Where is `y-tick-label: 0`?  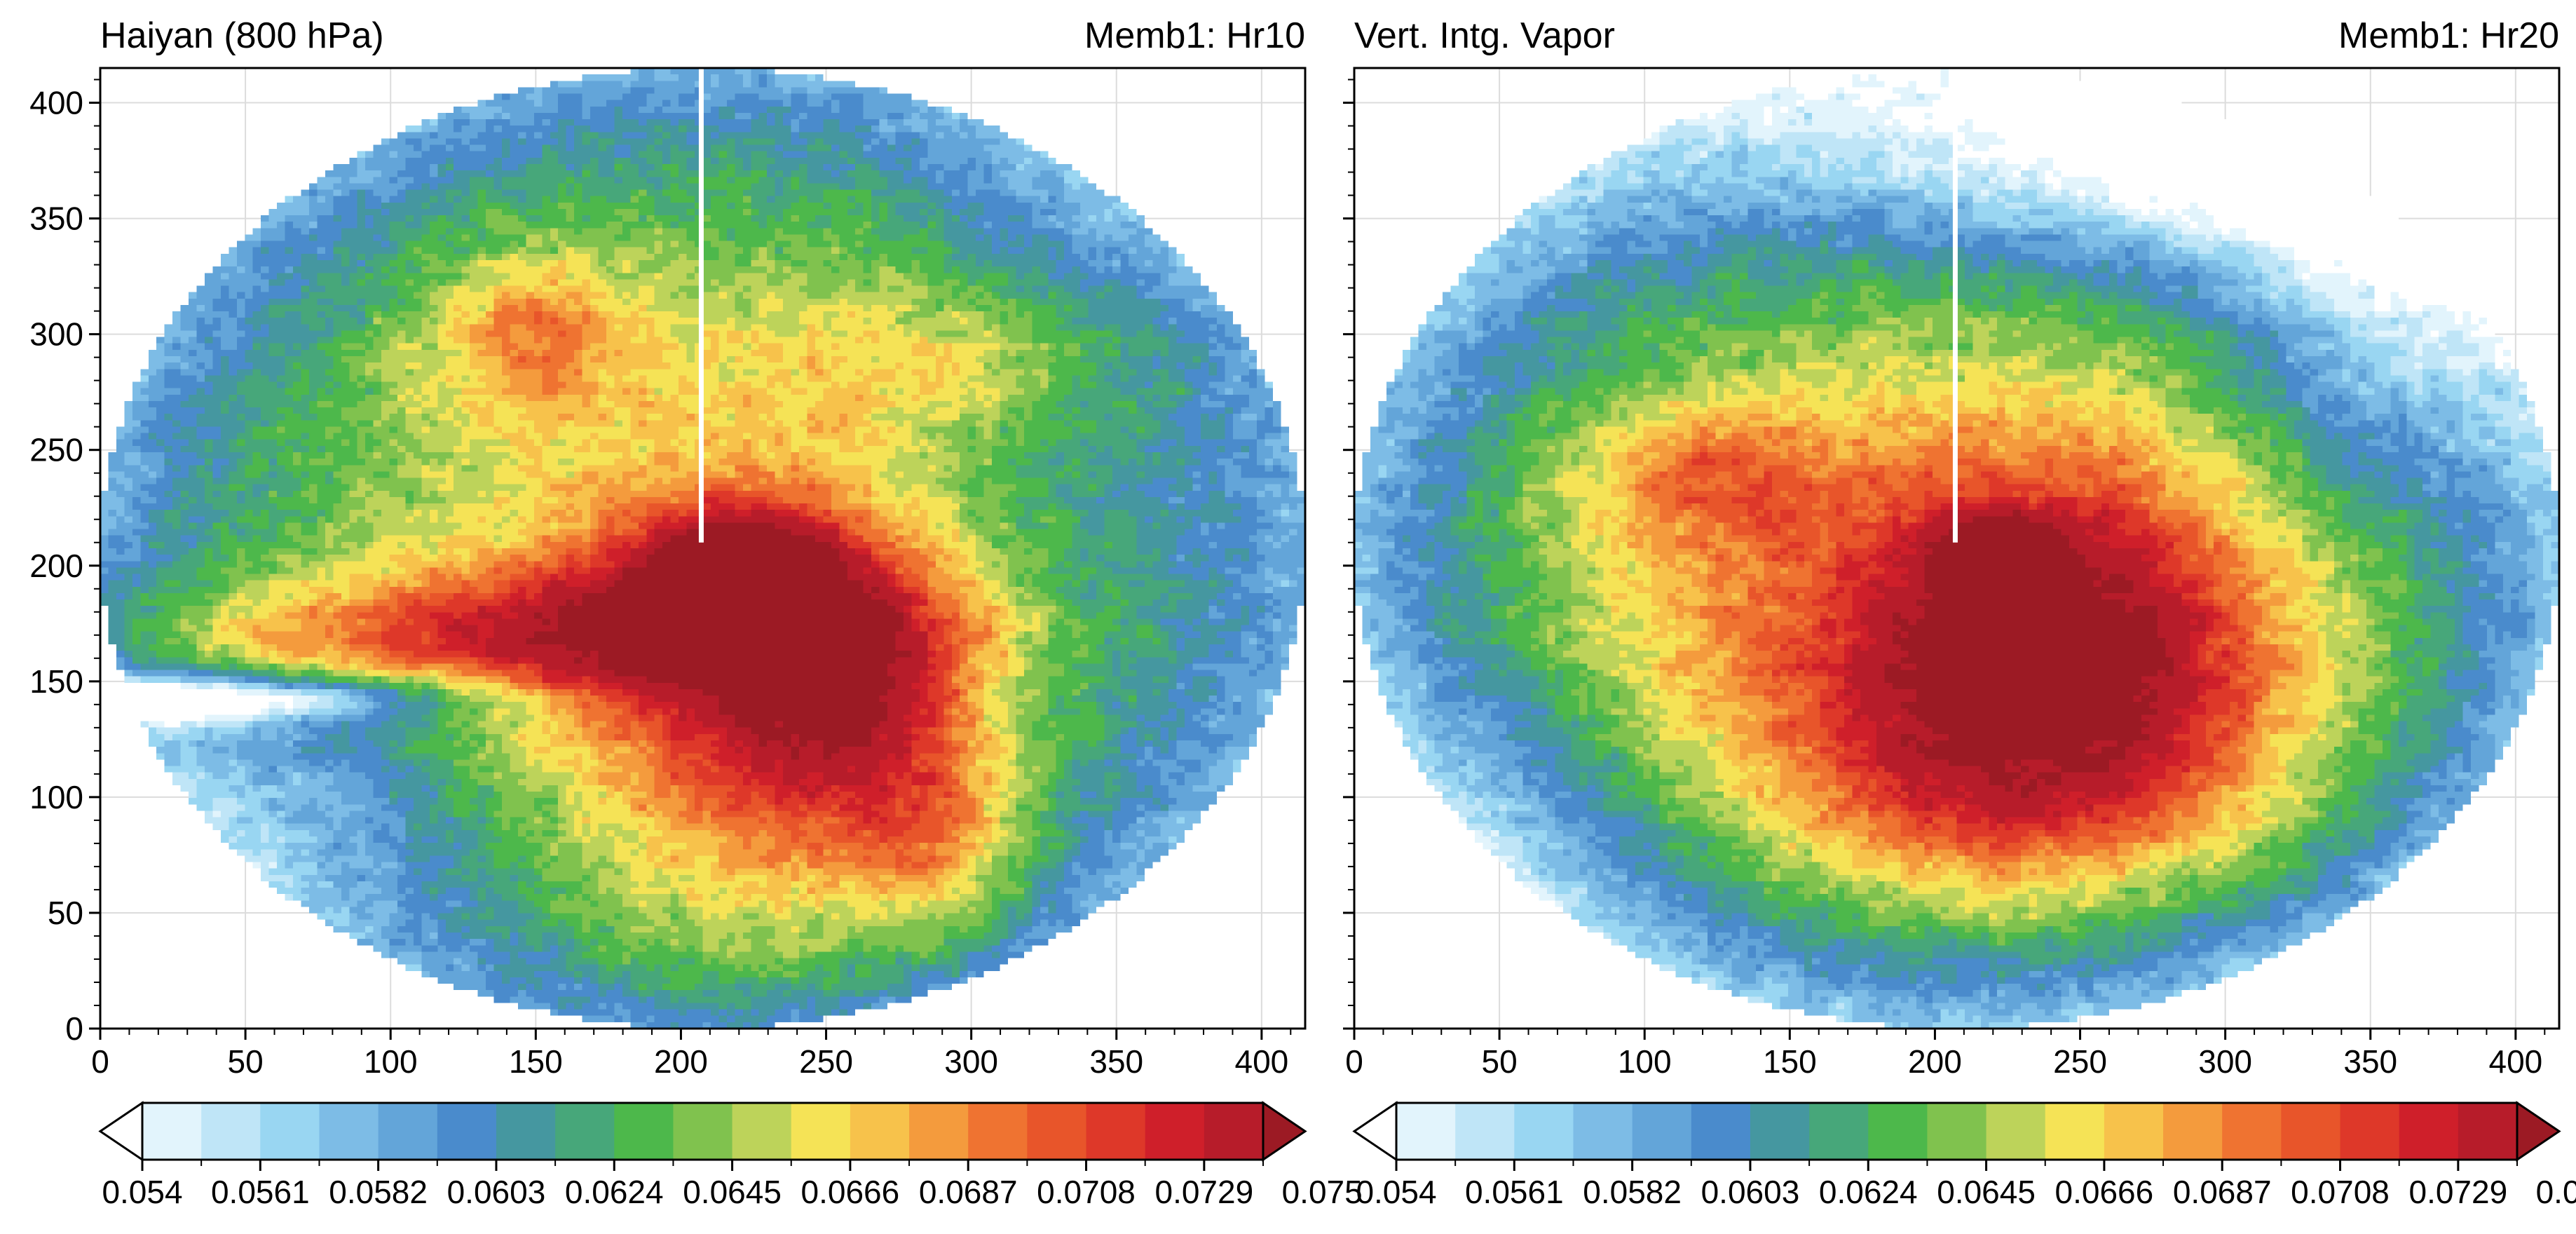 y-tick-label: 0 is located at coordinates (74, 1028).